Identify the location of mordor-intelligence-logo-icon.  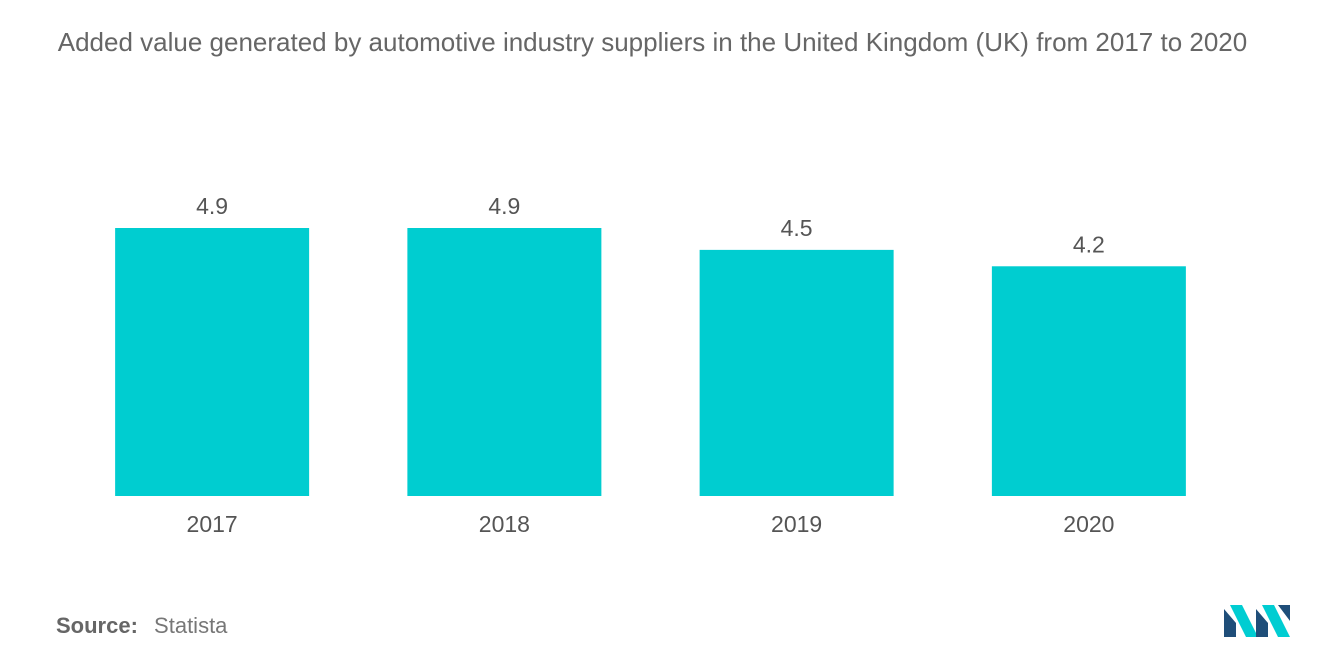
(1257, 621).